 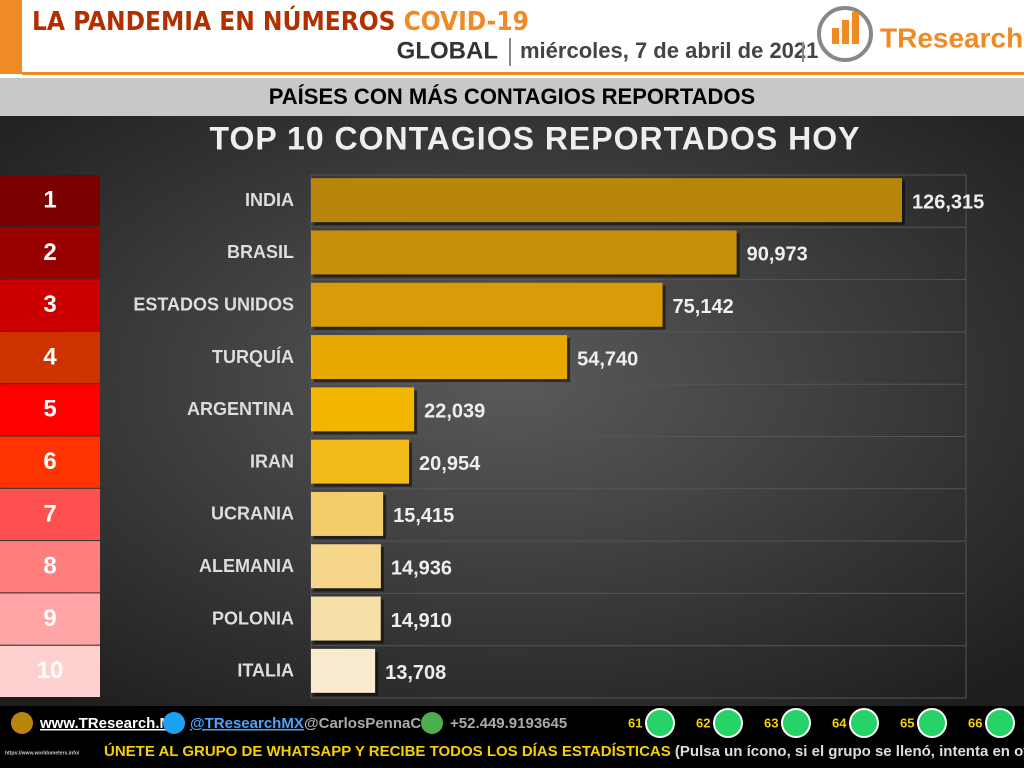 I want to click on whatsapp-groups: 61 62 63 64 65 66, so click(x=821, y=723).